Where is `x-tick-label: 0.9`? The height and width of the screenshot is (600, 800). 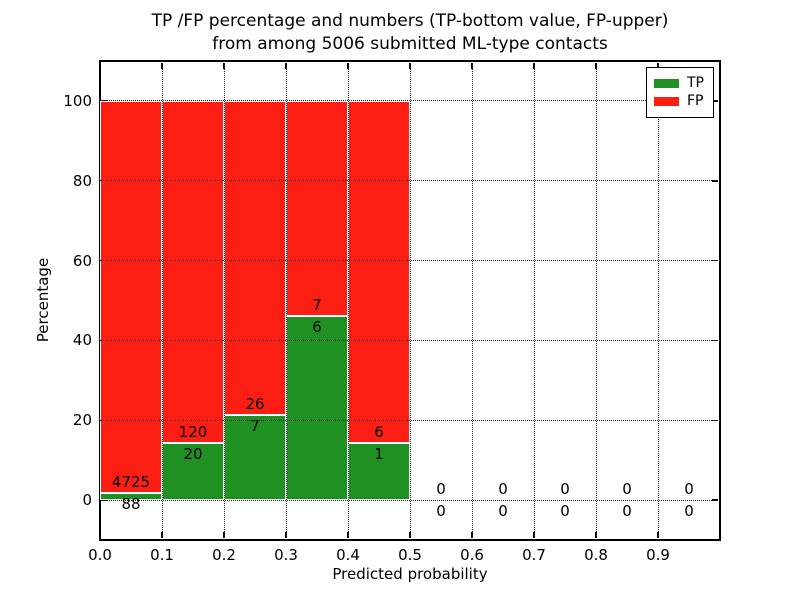
x-tick-label: 0.9 is located at coordinates (658, 555).